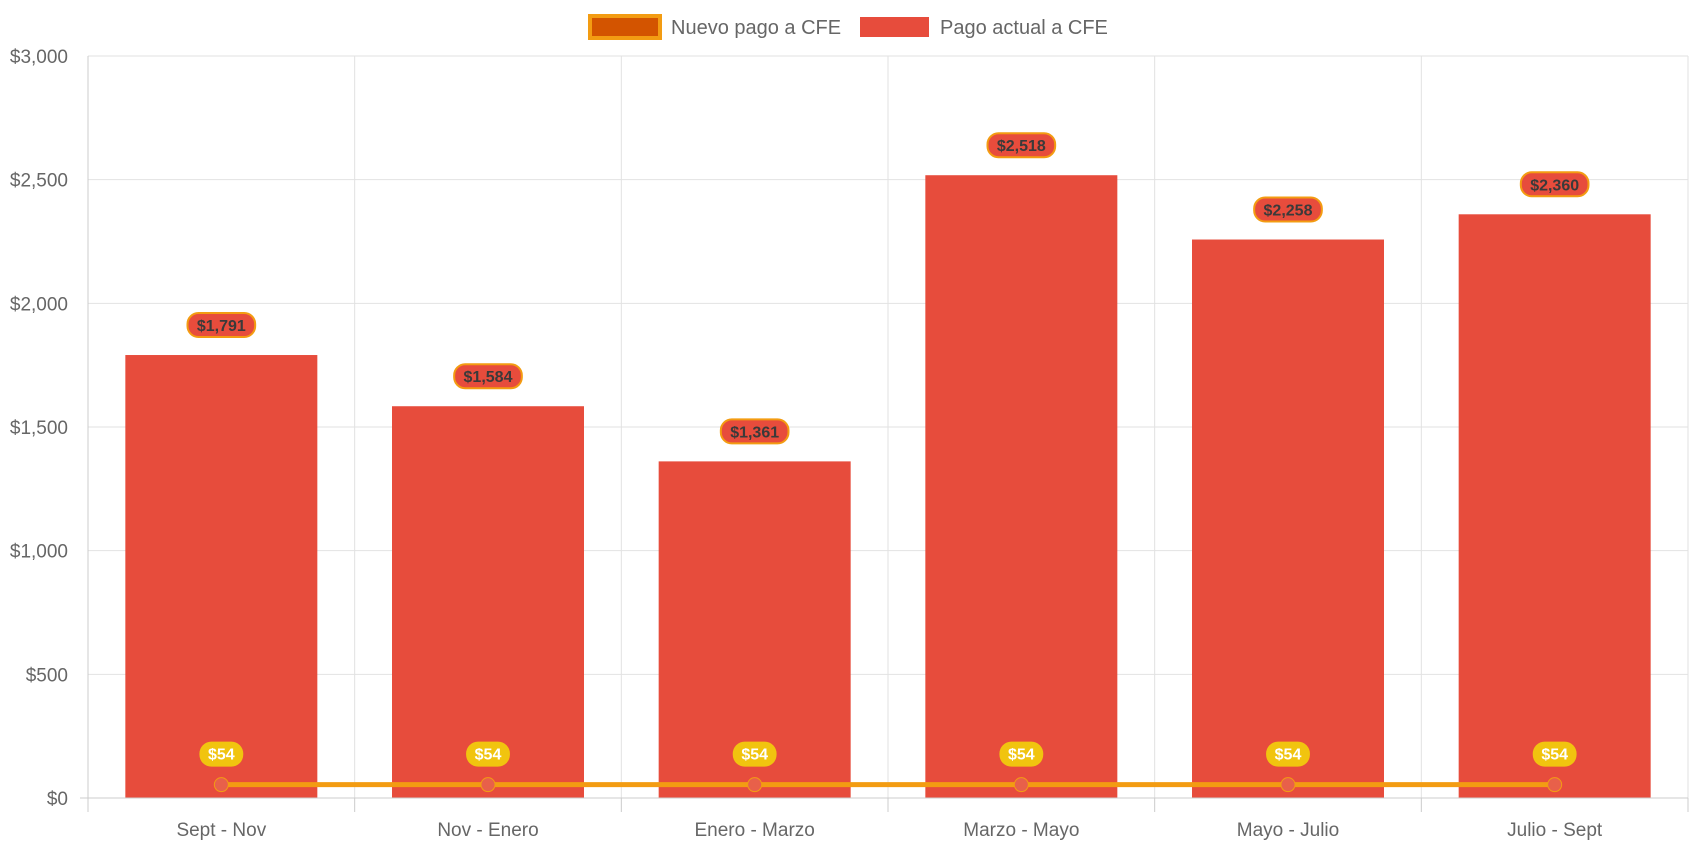 This screenshot has height=853, width=1699. What do you see at coordinates (47, 675) in the screenshot?
I see `y-tick-label: $500` at bounding box center [47, 675].